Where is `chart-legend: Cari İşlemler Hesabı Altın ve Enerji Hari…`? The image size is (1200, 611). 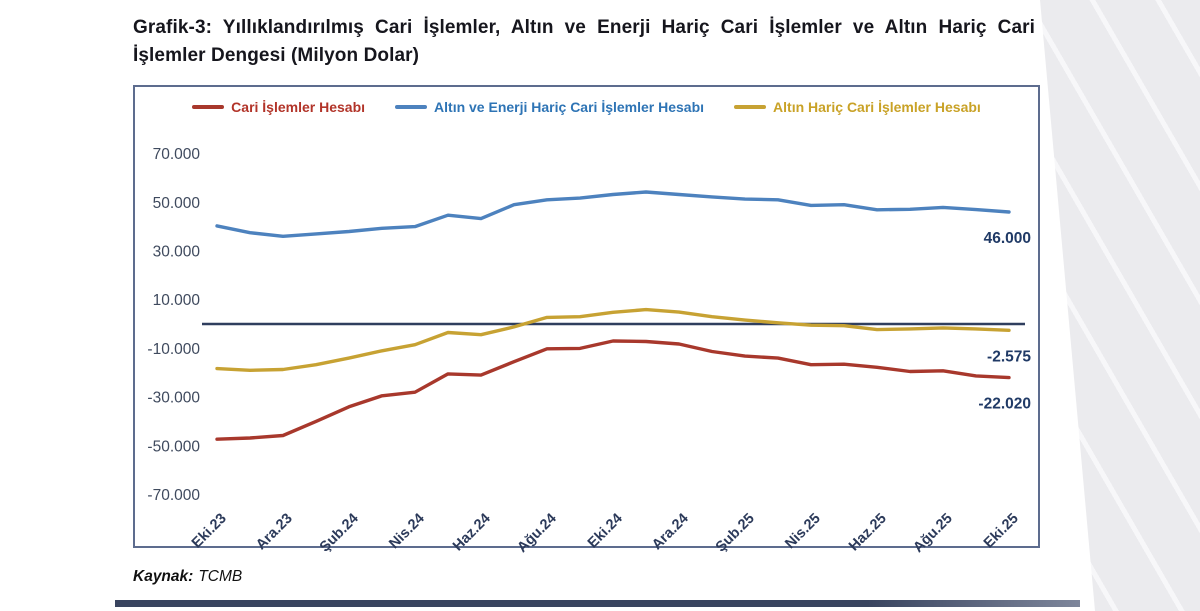 chart-legend: Cari İşlemler Hesabı Altın ve Enerji Hari… is located at coordinates (586, 107).